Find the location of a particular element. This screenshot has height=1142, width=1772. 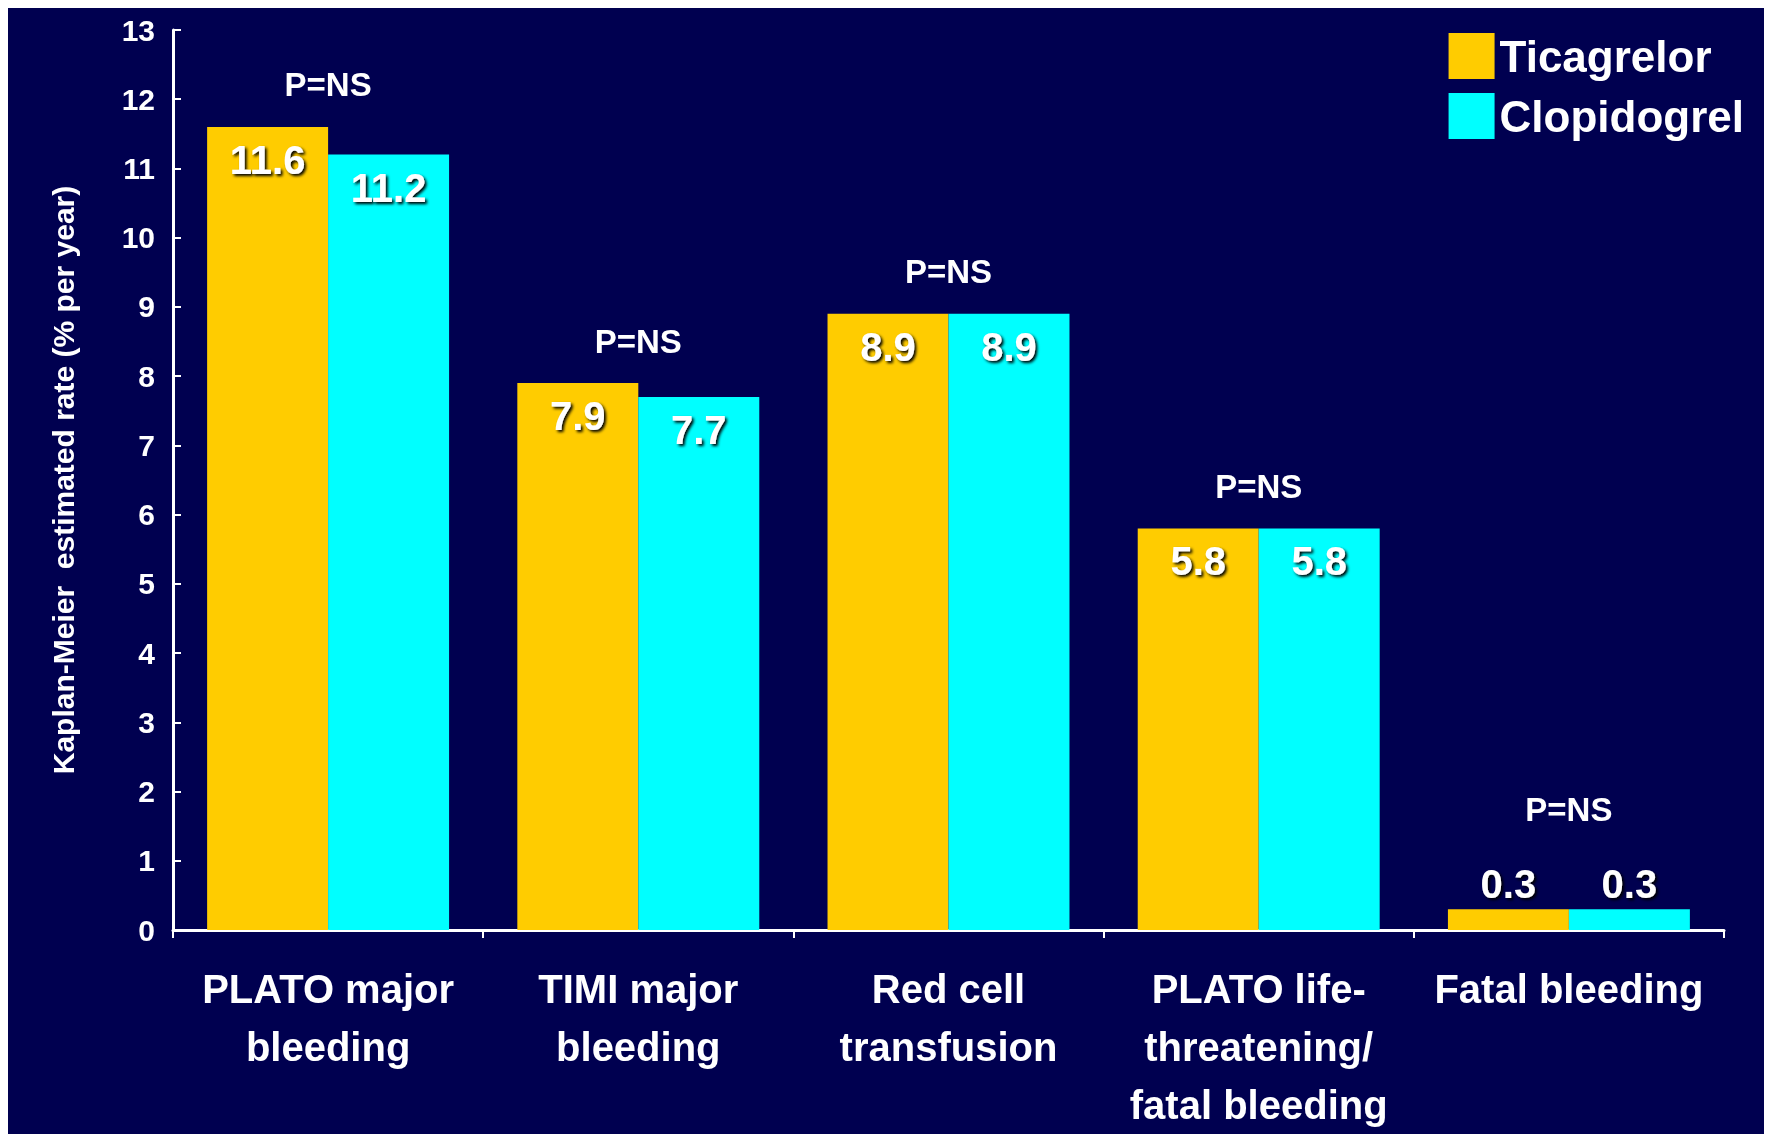

y-axis-title: Kaplan-Meier estimated rate (% per year) is located at coordinates (63, 480).